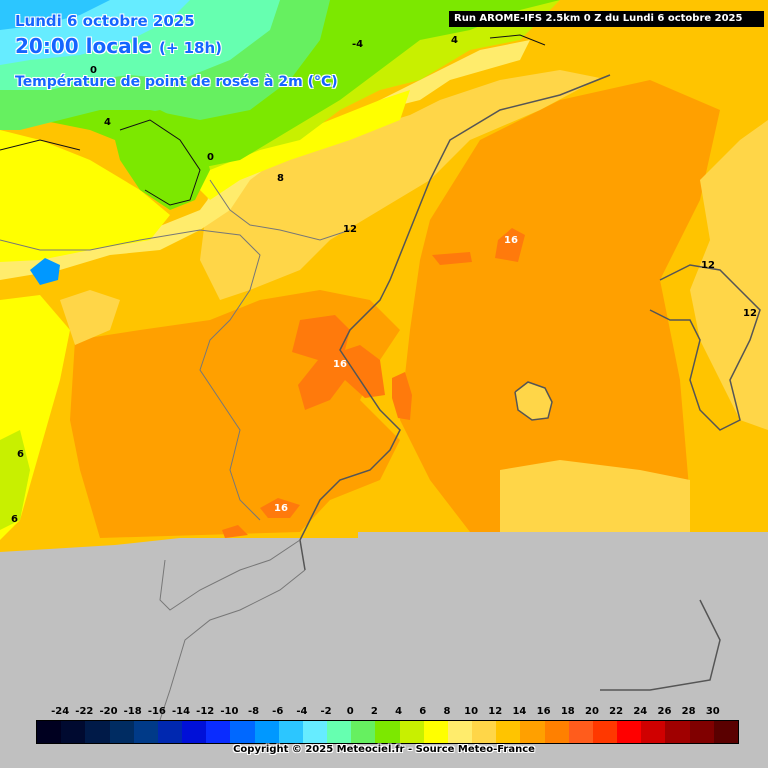  I want to click on legend-tick-label: -10, so click(229, 711).